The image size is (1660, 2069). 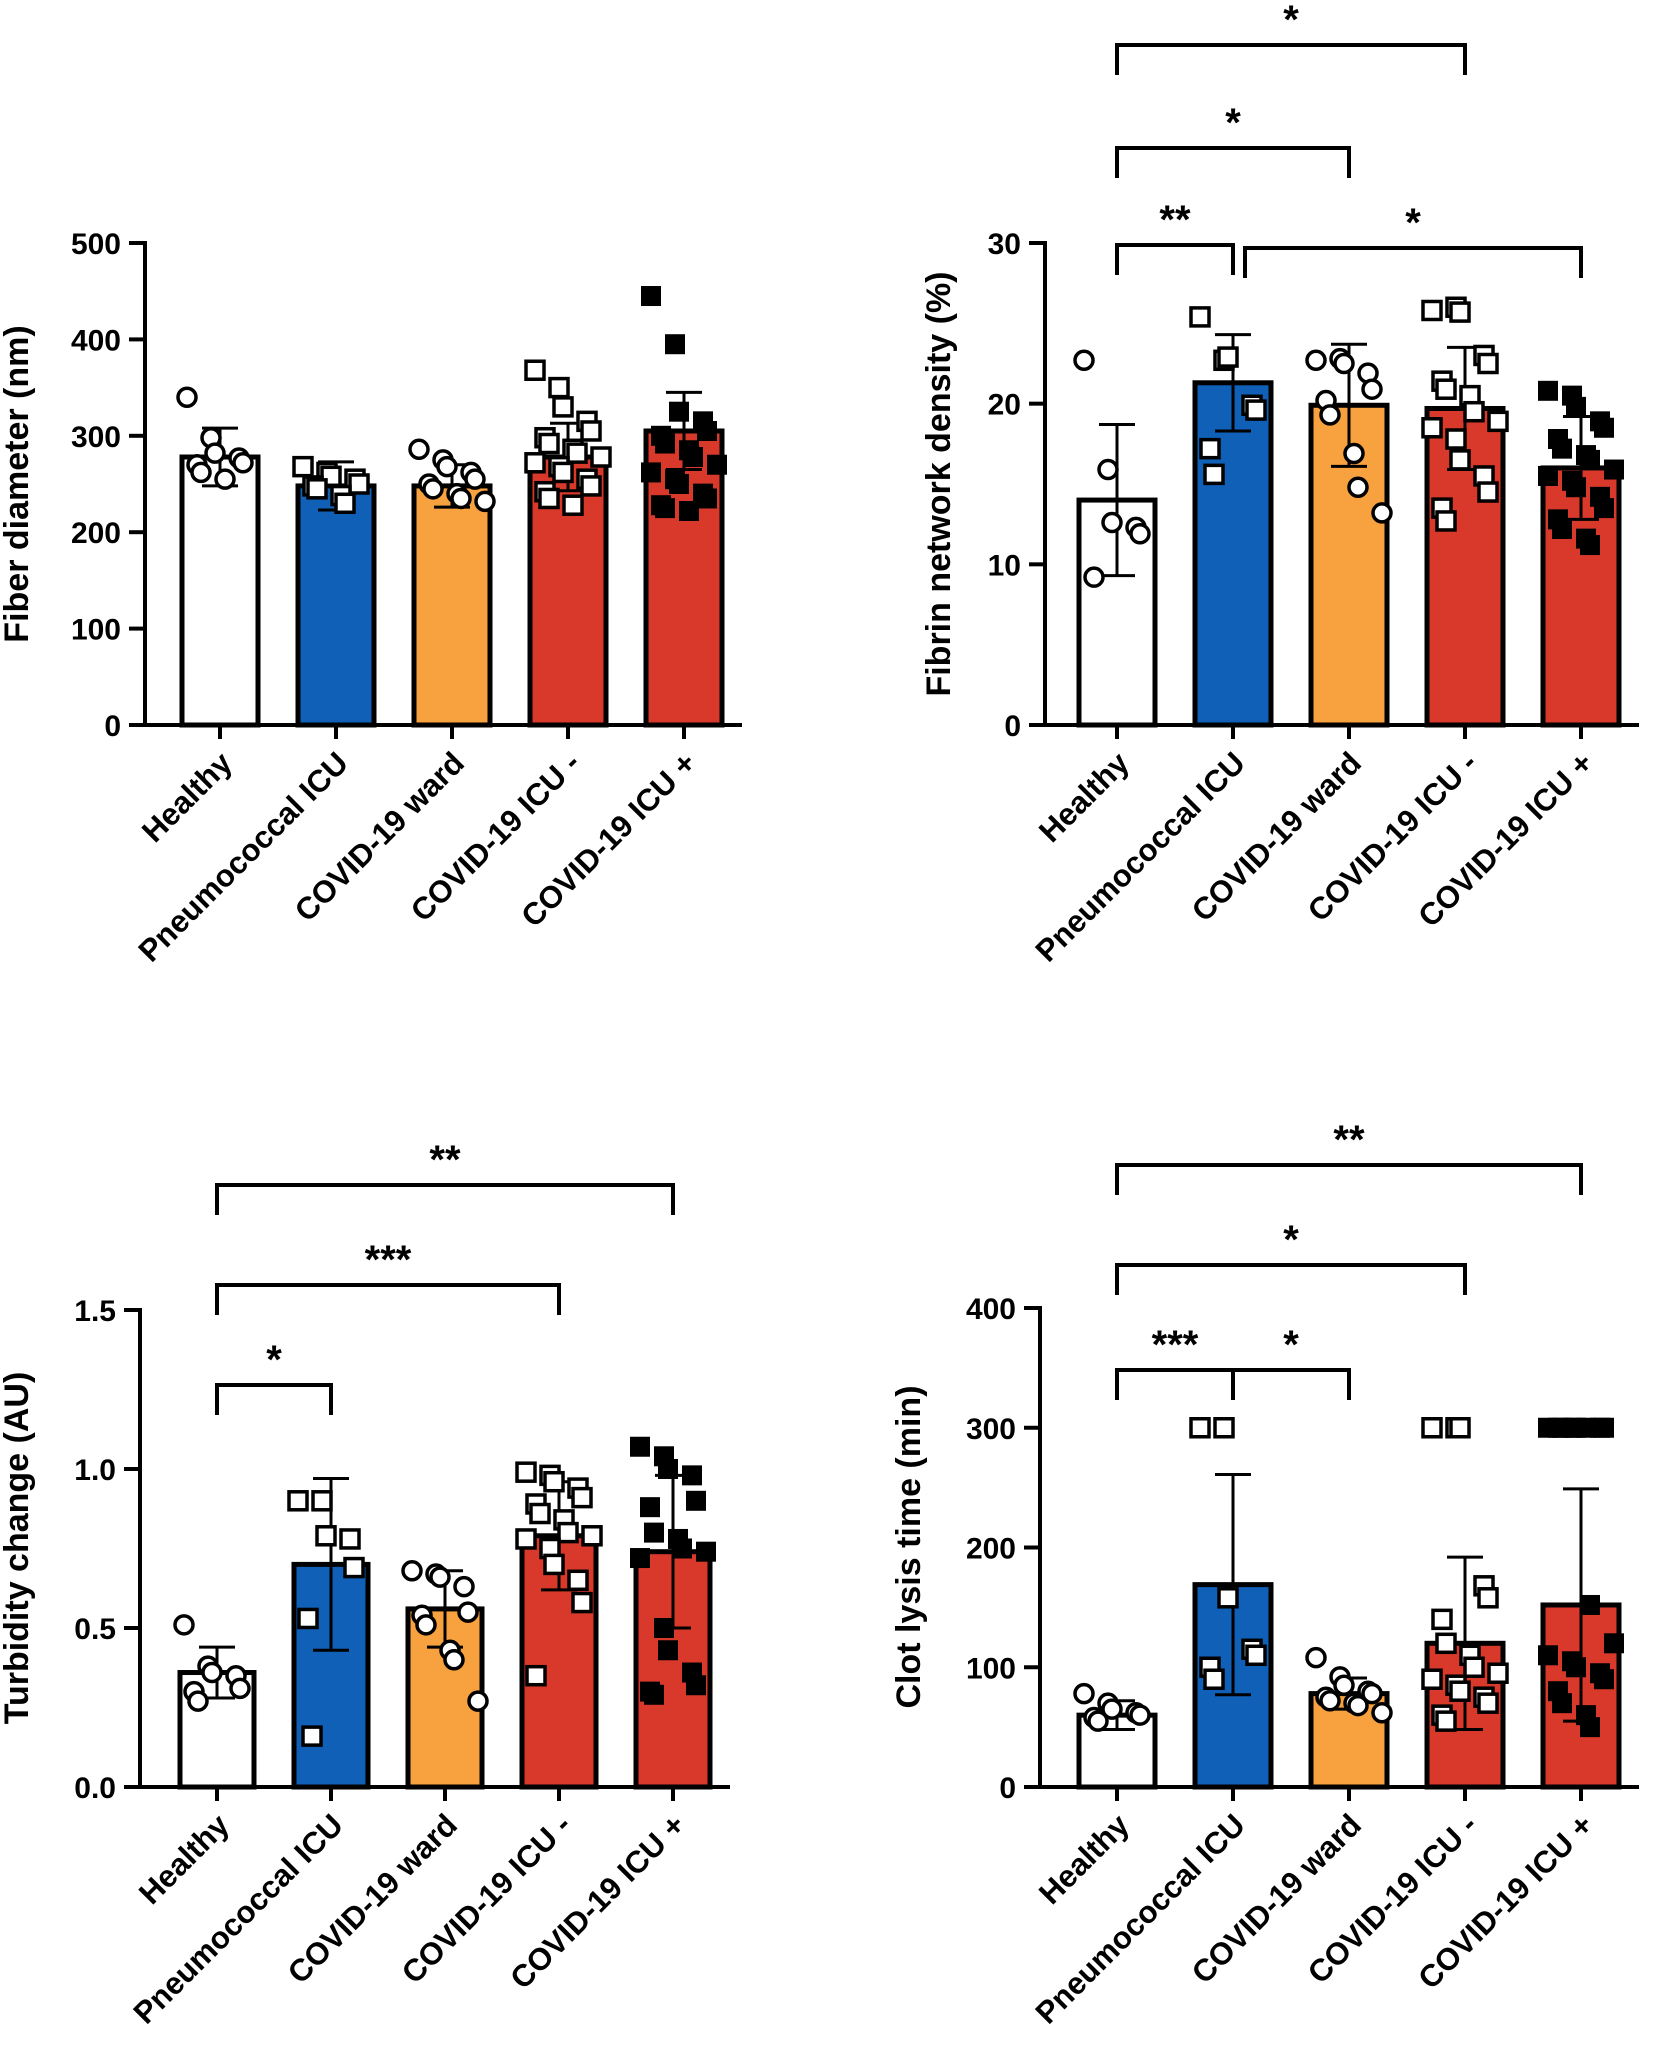 What do you see at coordinates (96, 533) in the screenshot?
I see `y-tick-label: 200` at bounding box center [96, 533].